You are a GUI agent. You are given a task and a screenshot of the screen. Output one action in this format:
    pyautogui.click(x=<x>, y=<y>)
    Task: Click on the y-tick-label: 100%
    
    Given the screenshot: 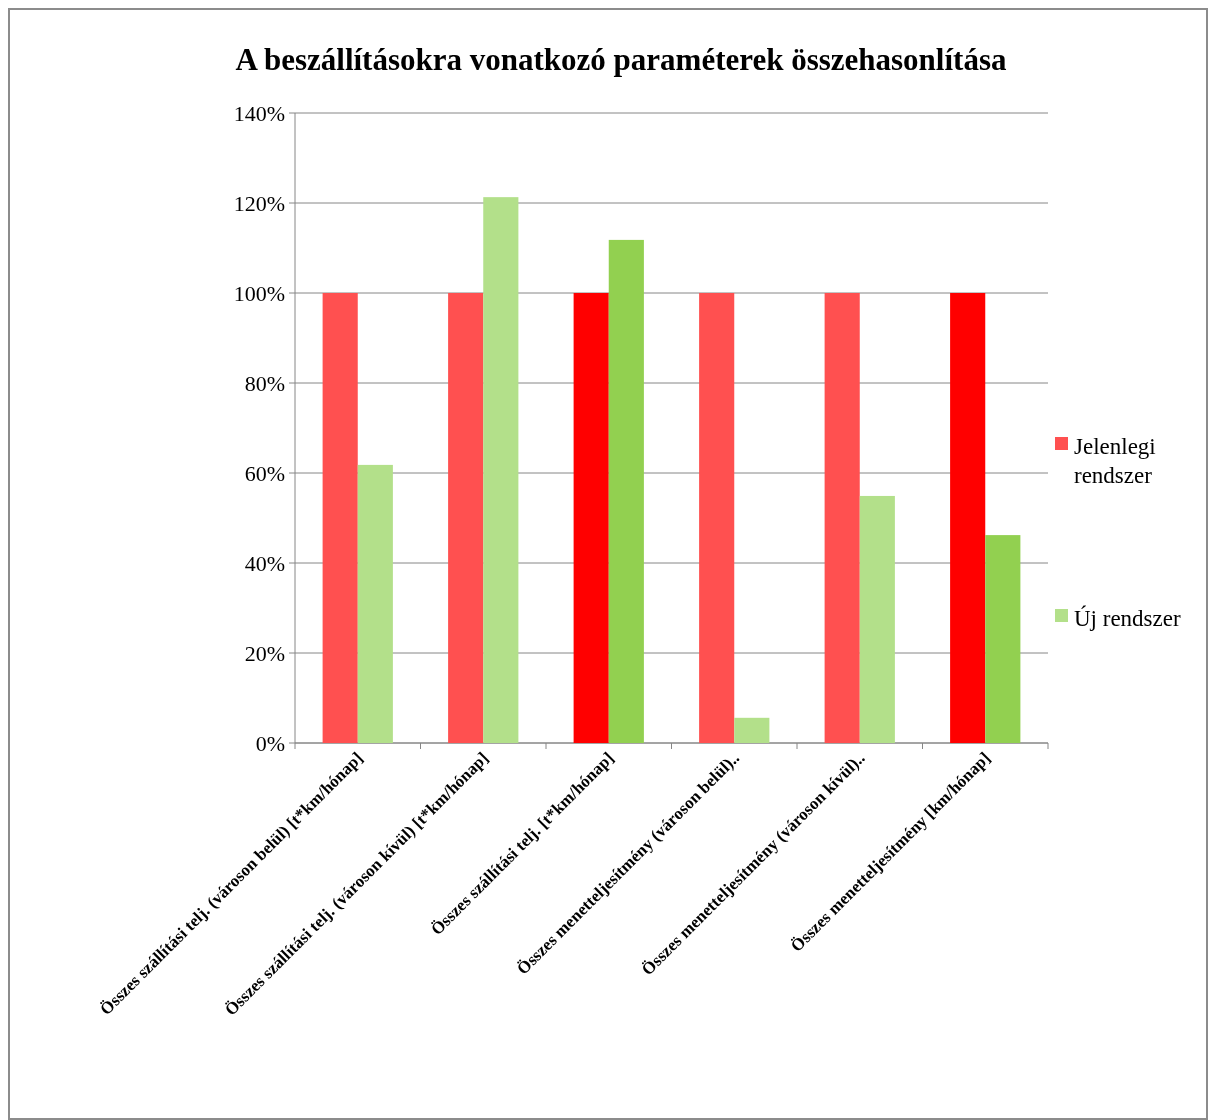 What is the action you would take?
    pyautogui.click(x=259, y=293)
    